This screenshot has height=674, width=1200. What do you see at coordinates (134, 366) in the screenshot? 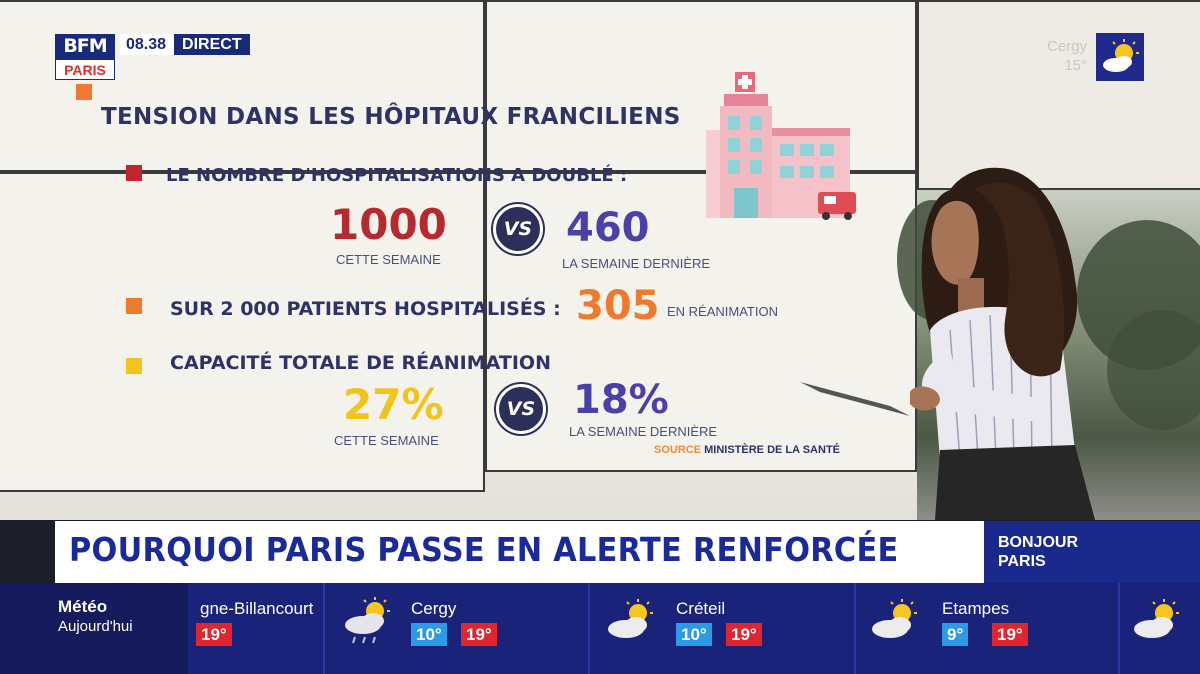
I see `bullet-yellow-square` at bounding box center [134, 366].